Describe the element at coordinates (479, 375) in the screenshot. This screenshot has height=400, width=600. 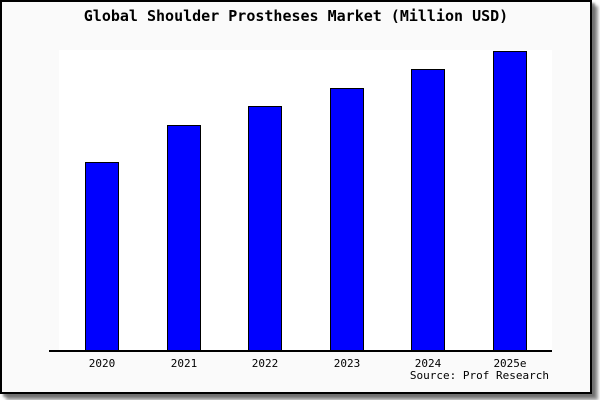
I see `source-credit: Source: Prof Research` at that location.